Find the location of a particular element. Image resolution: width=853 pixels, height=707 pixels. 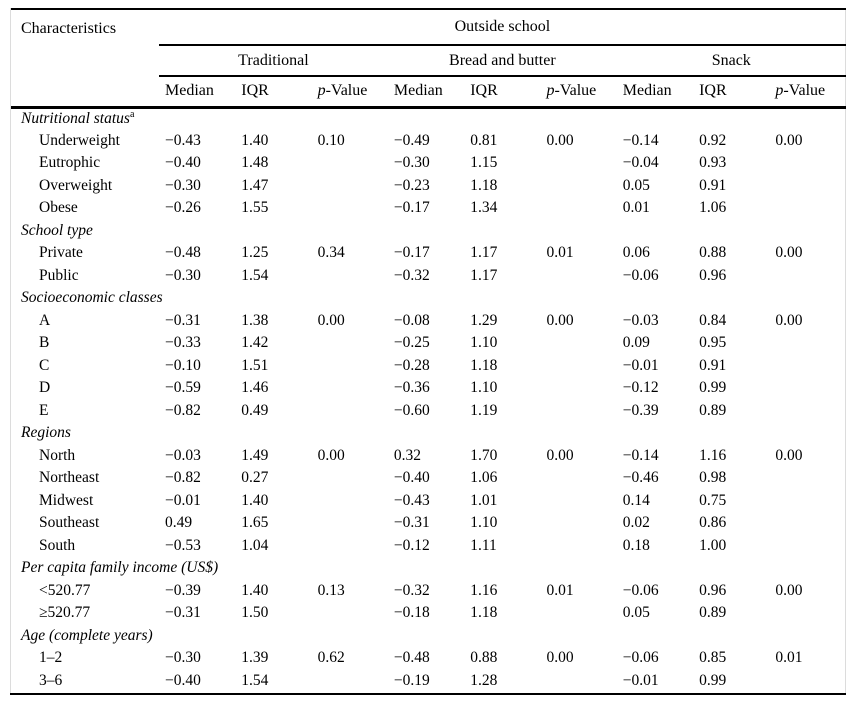

value-cell: −0.14 is located at coordinates (640, 455).